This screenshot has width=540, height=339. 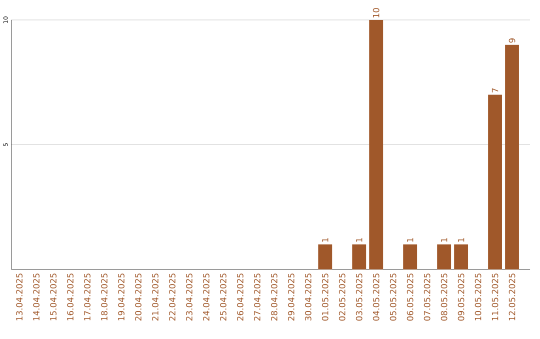 I want to click on x-tick-label: 25.04.2025, so click(x=223, y=297).